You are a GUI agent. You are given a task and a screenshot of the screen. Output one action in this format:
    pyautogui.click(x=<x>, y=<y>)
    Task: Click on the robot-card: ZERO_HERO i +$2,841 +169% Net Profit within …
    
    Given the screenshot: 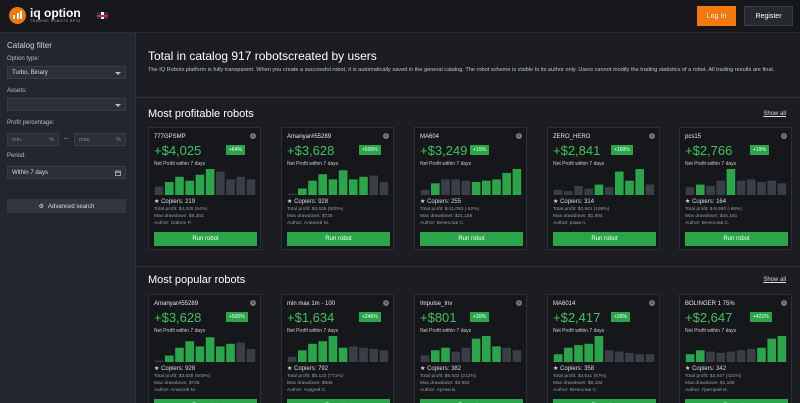 What is the action you would take?
    pyautogui.click(x=603, y=188)
    